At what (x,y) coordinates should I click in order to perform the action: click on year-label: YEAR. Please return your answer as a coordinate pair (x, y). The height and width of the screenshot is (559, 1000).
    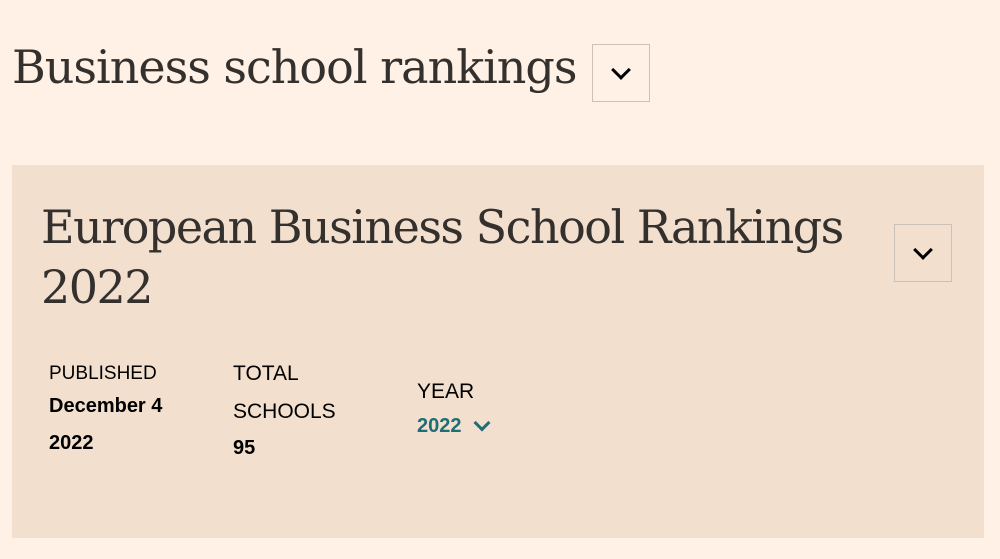
    Looking at the image, I should click on (446, 391).